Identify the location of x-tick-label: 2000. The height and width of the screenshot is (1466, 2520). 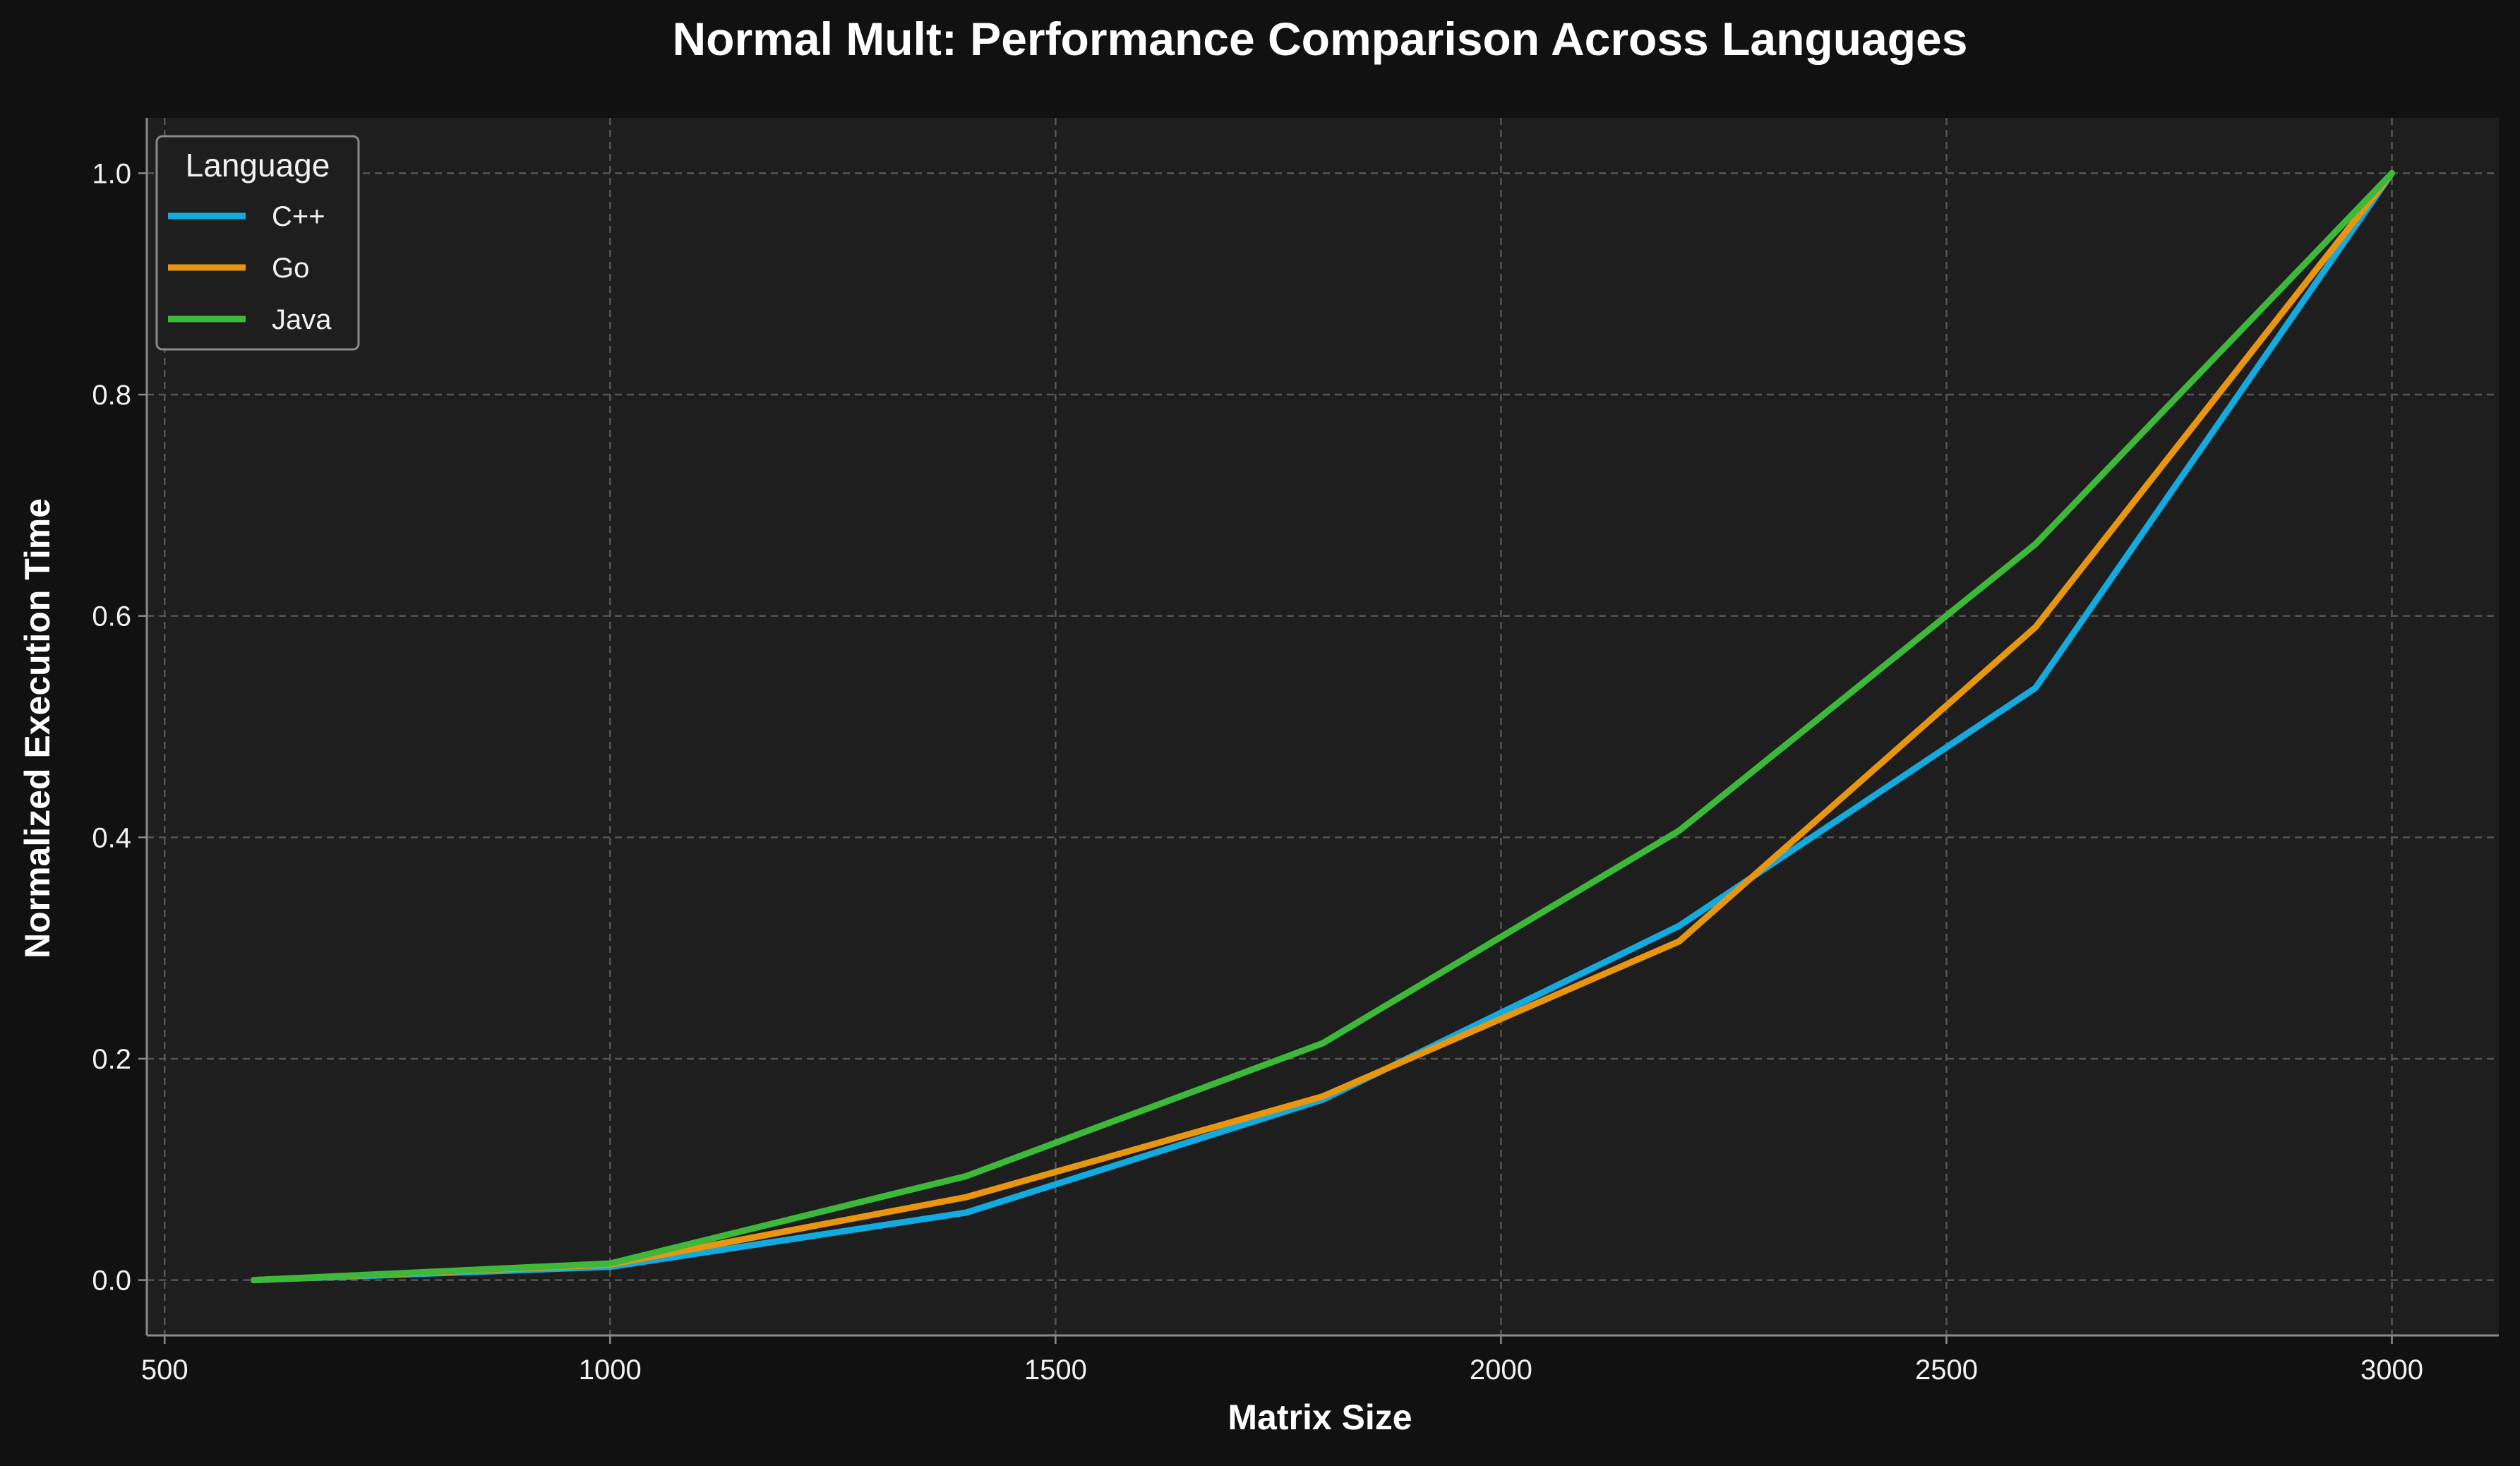
(1501, 1370).